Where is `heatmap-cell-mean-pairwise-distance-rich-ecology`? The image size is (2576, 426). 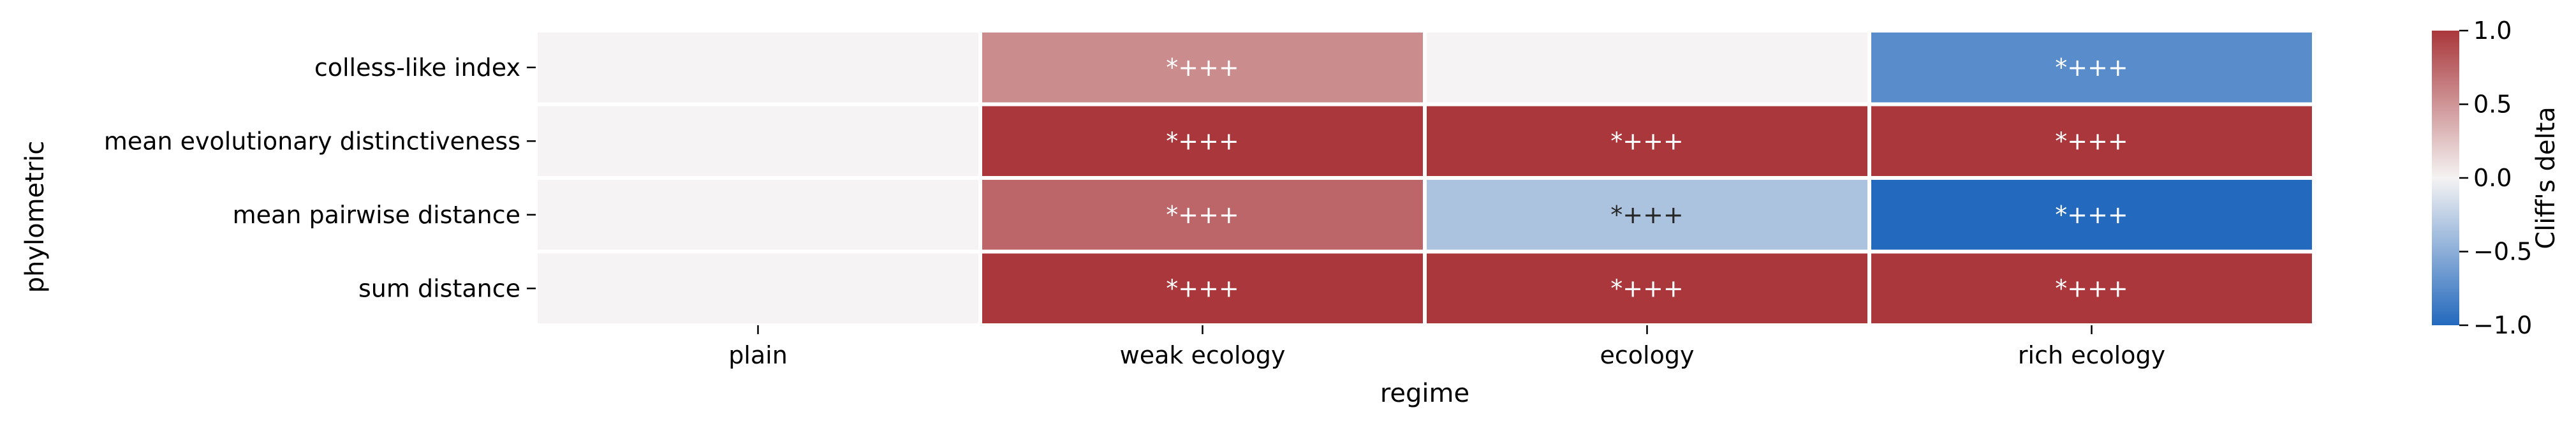
heatmap-cell-mean-pairwise-distance-rich-ecology is located at coordinates (2091, 215).